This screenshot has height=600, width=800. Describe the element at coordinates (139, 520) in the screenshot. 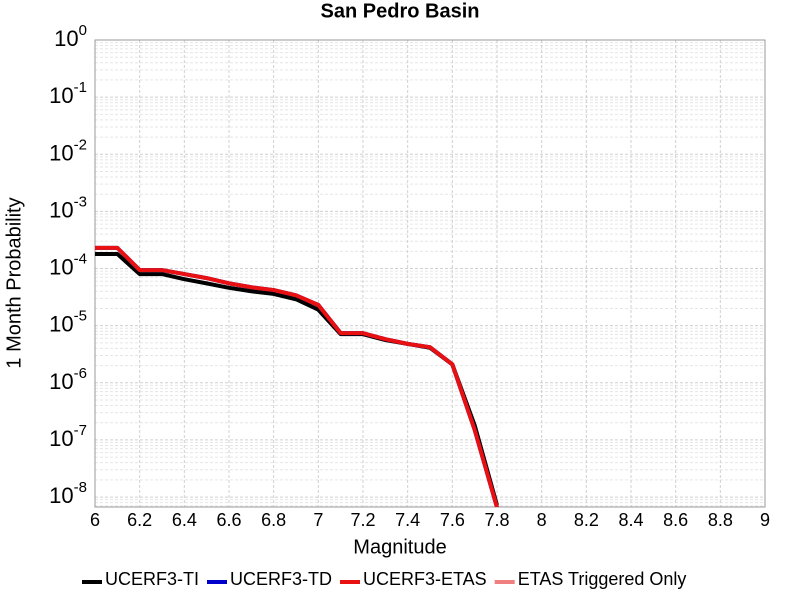

I see `x-tick-label: 6.2` at that location.